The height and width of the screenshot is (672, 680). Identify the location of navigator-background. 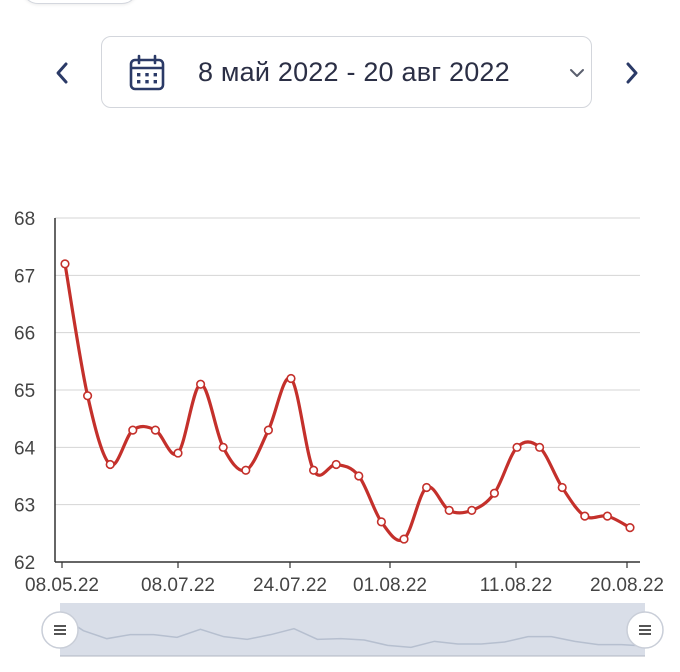
(352, 629).